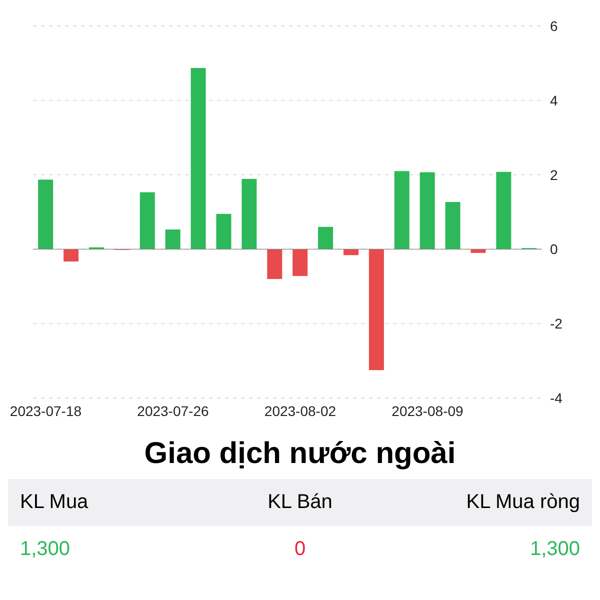 The height and width of the screenshot is (600, 600). What do you see at coordinates (554, 100) in the screenshot?
I see `y-tick-label: 4` at bounding box center [554, 100].